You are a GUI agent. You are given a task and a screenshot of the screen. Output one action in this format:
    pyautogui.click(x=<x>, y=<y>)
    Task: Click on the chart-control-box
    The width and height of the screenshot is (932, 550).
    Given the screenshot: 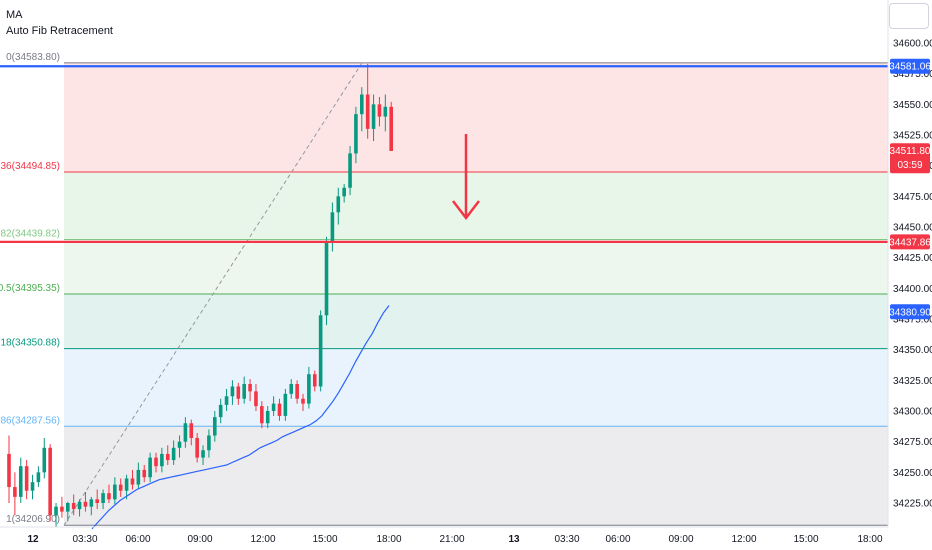 What is the action you would take?
    pyautogui.click(x=909, y=16)
    